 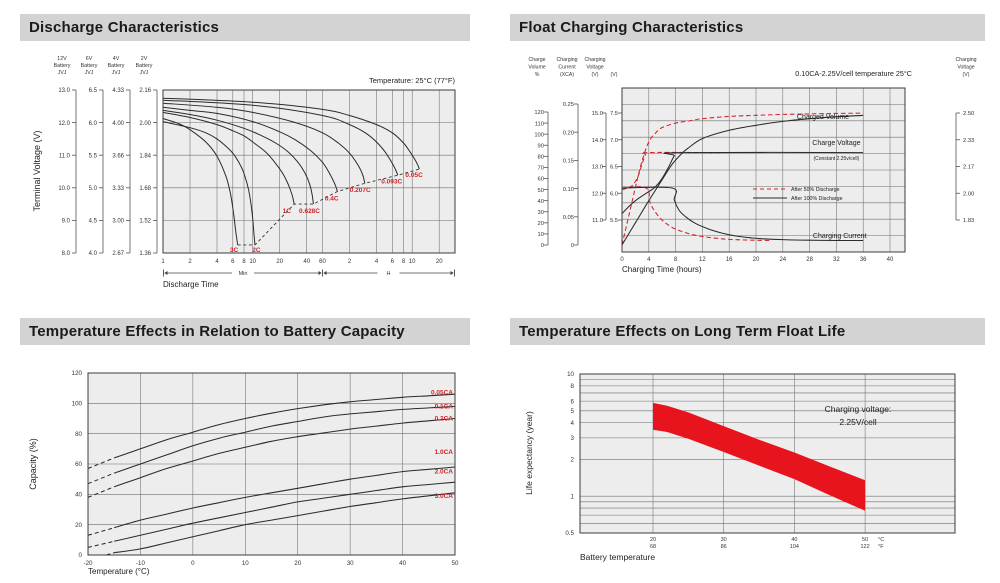 I want to click on rate-label-0.2CA: 0.2CA, so click(x=444, y=419).